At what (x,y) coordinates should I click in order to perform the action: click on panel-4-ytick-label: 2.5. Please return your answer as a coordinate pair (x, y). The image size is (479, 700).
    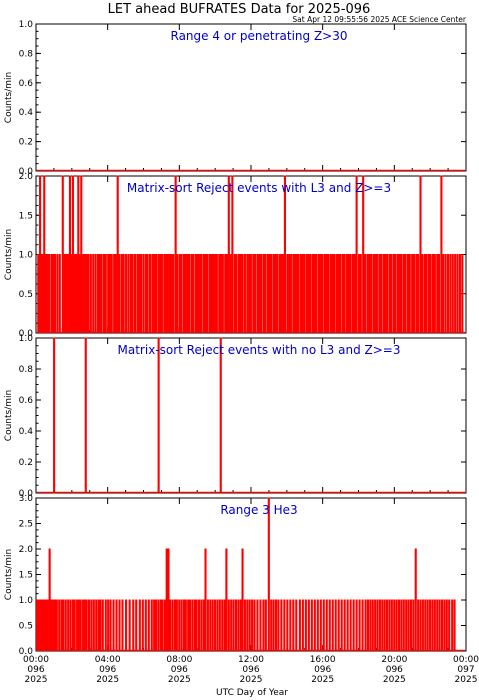
    Looking at the image, I should click on (26, 525).